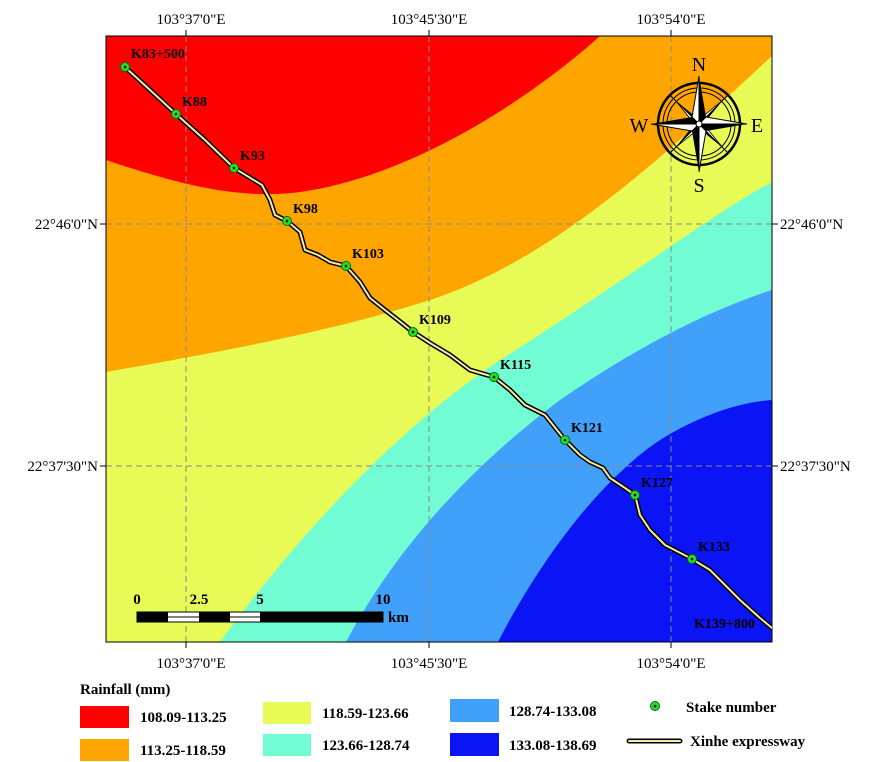 The height and width of the screenshot is (762, 872). Describe the element at coordinates (671, 664) in the screenshot. I see `coord-bottom-3: 103°54'0"E` at that location.